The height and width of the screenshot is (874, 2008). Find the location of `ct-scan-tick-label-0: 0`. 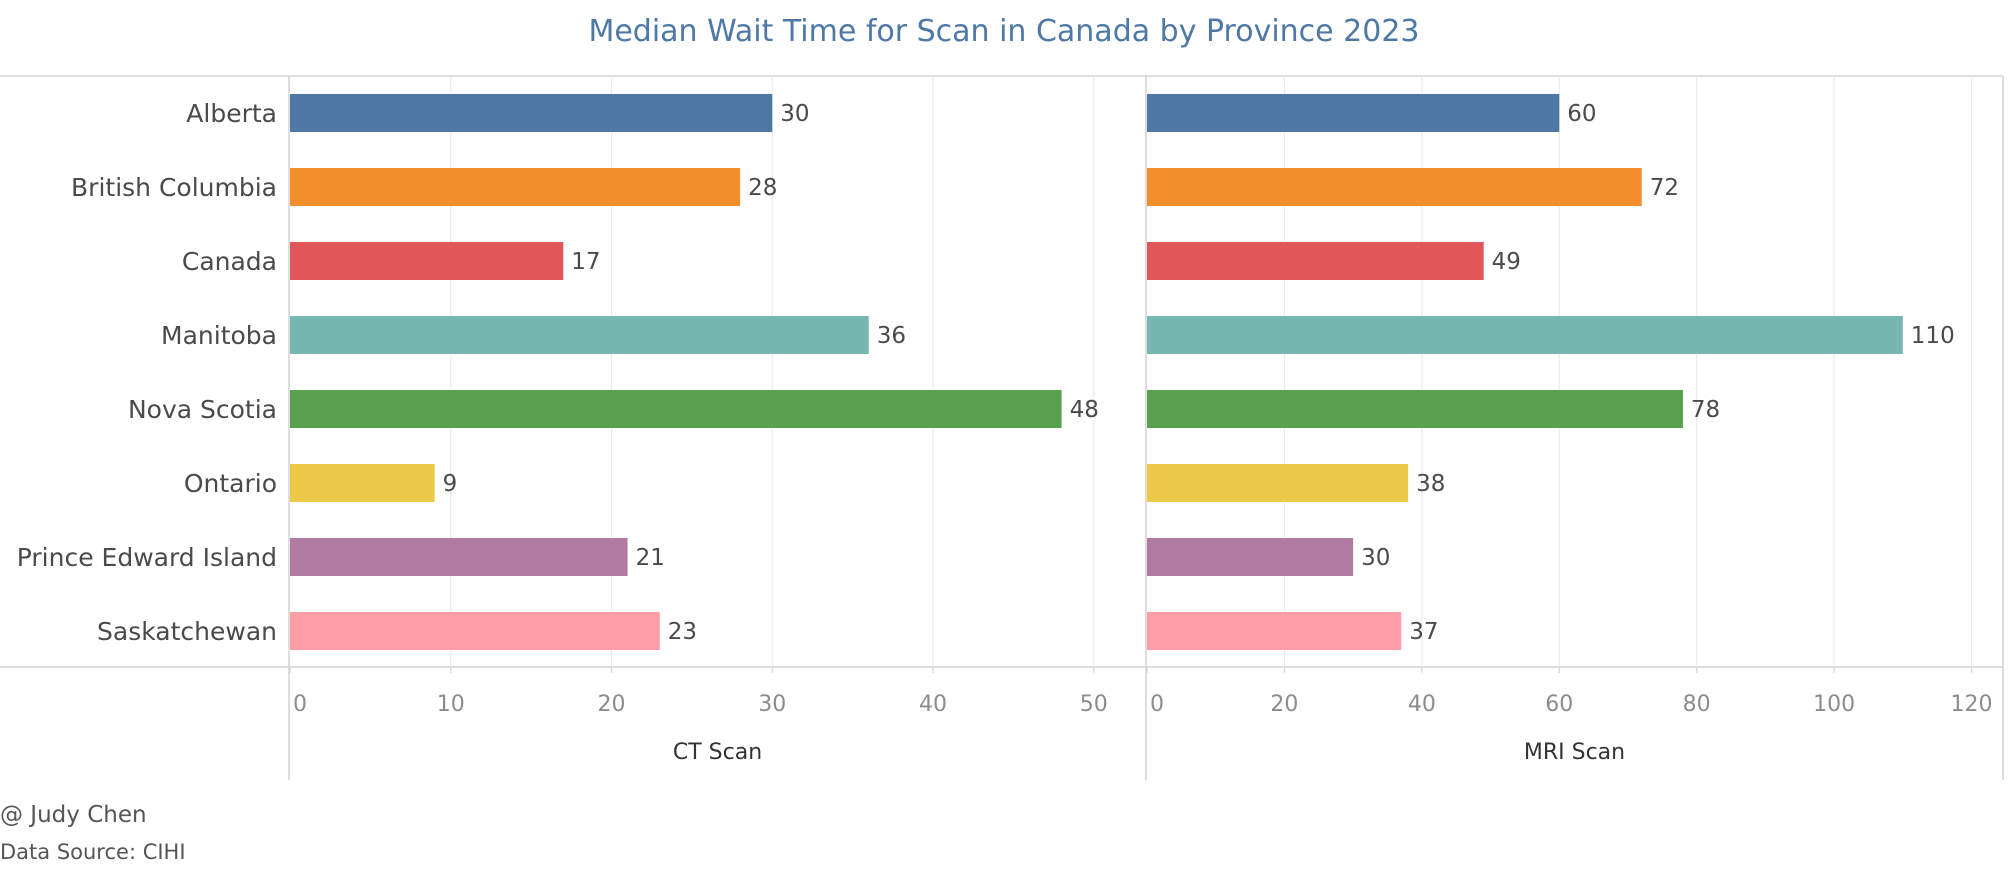

ct-scan-tick-label-0: 0 is located at coordinates (300, 704).